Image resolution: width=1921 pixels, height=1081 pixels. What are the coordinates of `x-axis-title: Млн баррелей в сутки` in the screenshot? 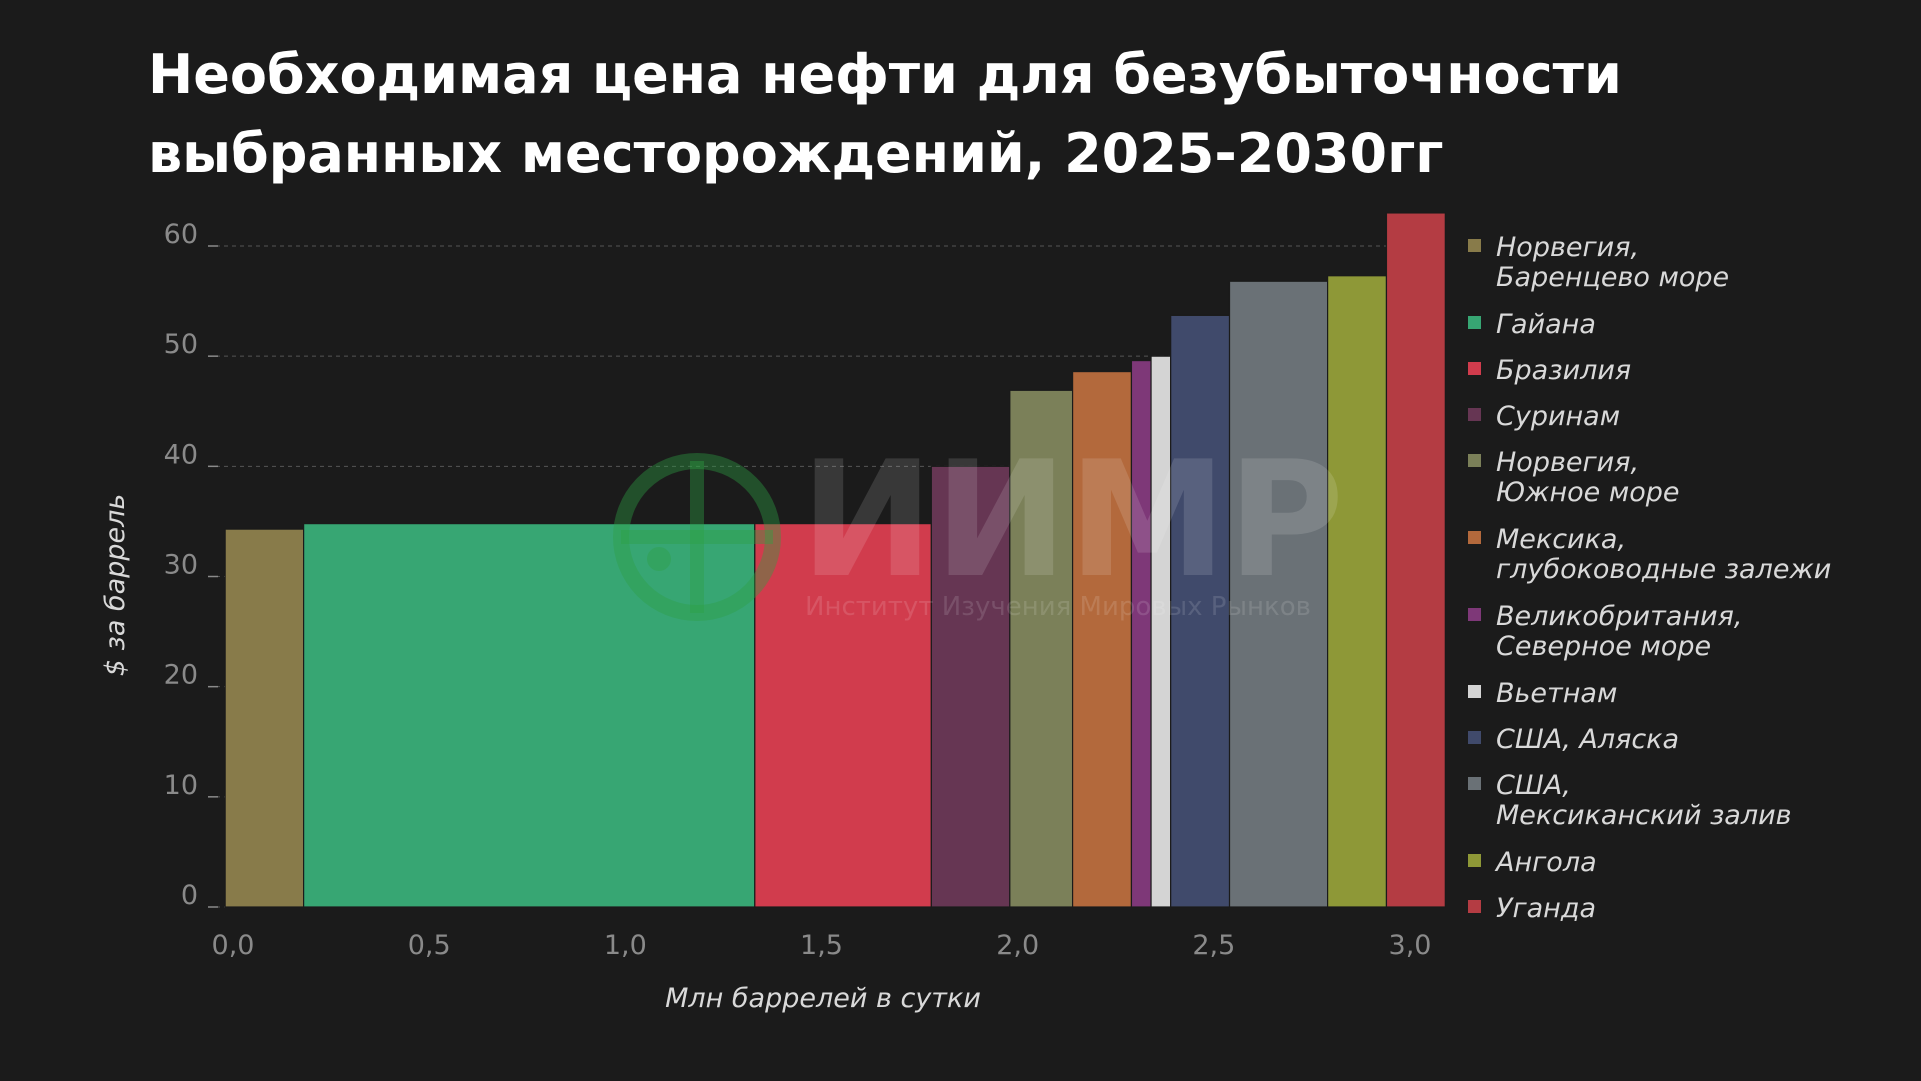 It's located at (823, 998).